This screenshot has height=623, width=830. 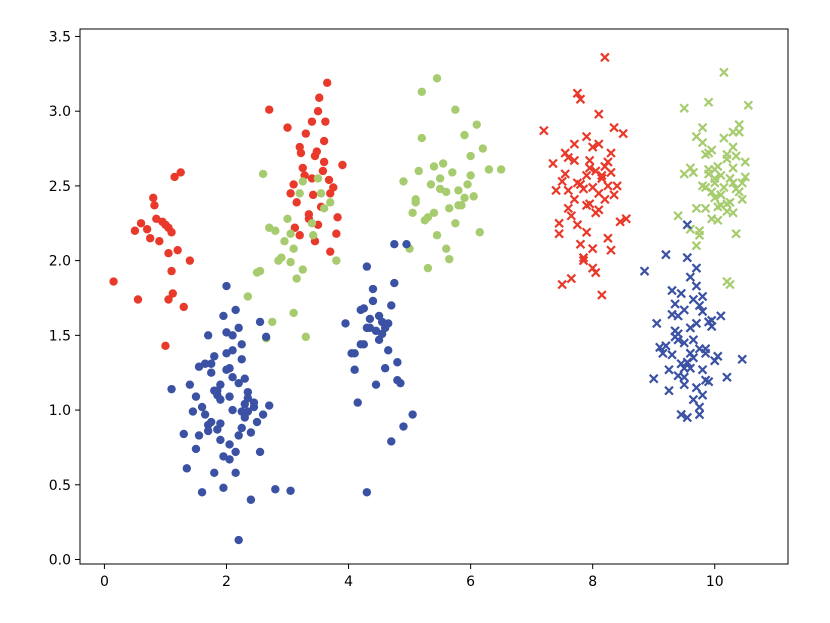 I want to click on y-tick-label: 1.5, so click(x=60, y=336).